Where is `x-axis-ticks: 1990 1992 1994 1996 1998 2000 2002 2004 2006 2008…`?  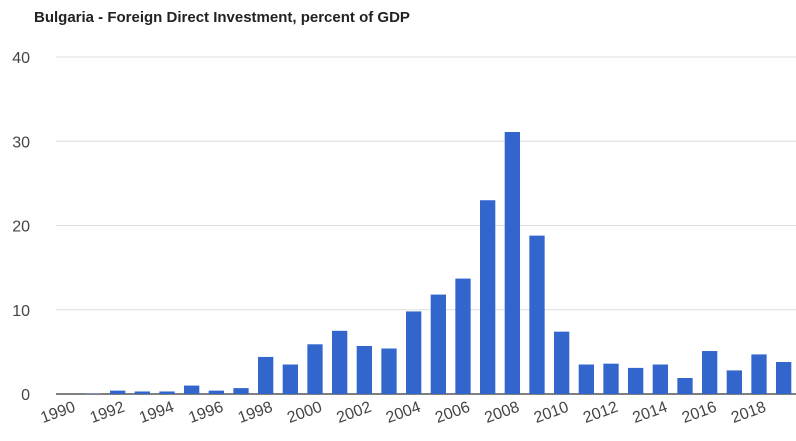
x-axis-ticks: 1990 1992 1994 1996 1998 2000 2002 2004 2006 2008… is located at coordinates (403, 413).